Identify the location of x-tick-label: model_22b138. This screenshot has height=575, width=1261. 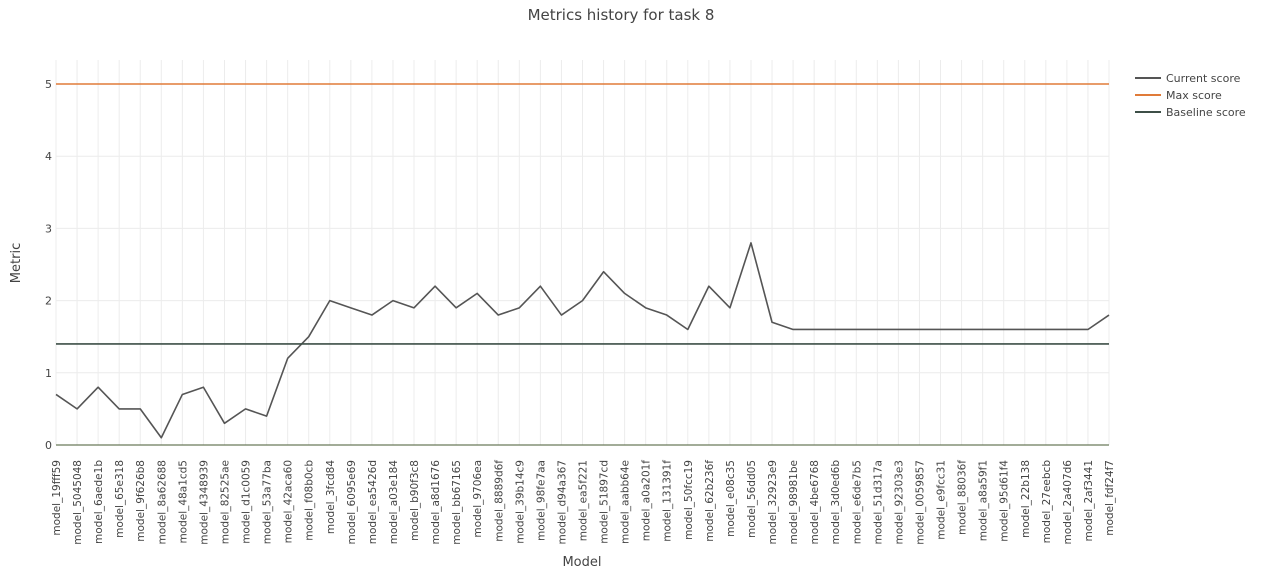
(1026, 499).